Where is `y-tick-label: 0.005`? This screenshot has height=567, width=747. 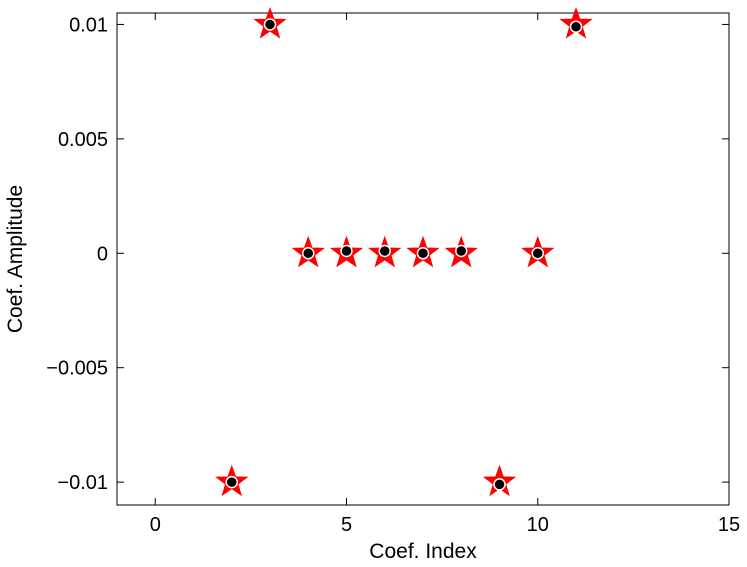 y-tick-label: 0.005 is located at coordinates (83, 140).